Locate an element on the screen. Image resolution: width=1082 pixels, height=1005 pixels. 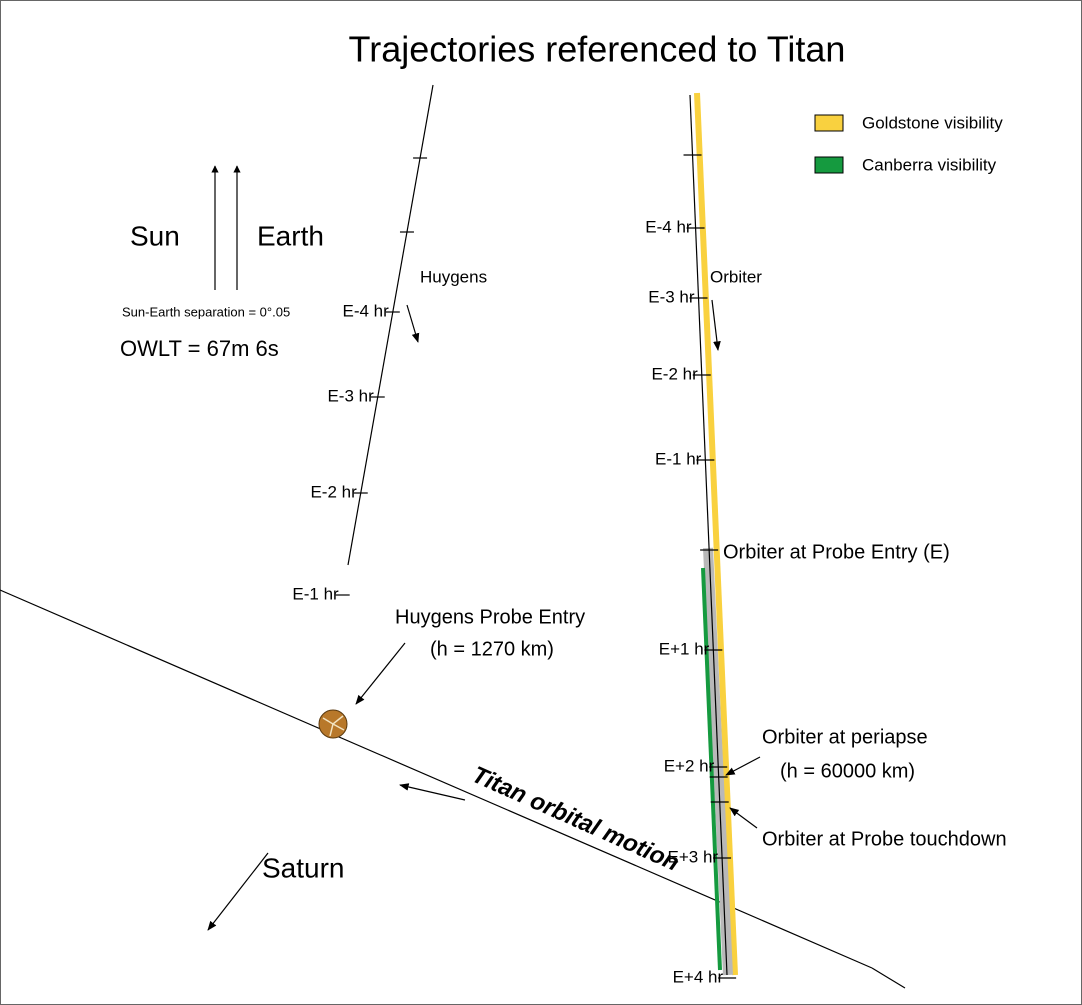
huygens-trajectory is located at coordinates (390, 325).